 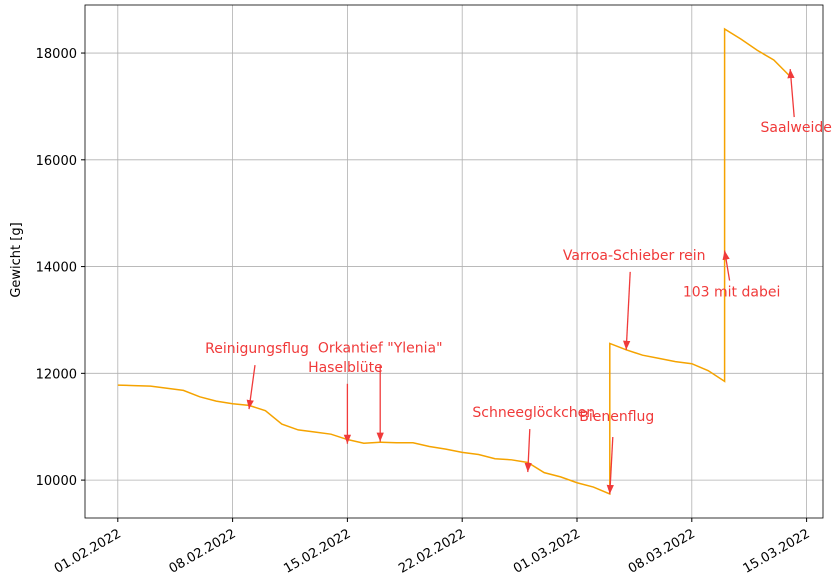 What do you see at coordinates (345, 368) in the screenshot?
I see `annotation-text: Haselblüte` at bounding box center [345, 368].